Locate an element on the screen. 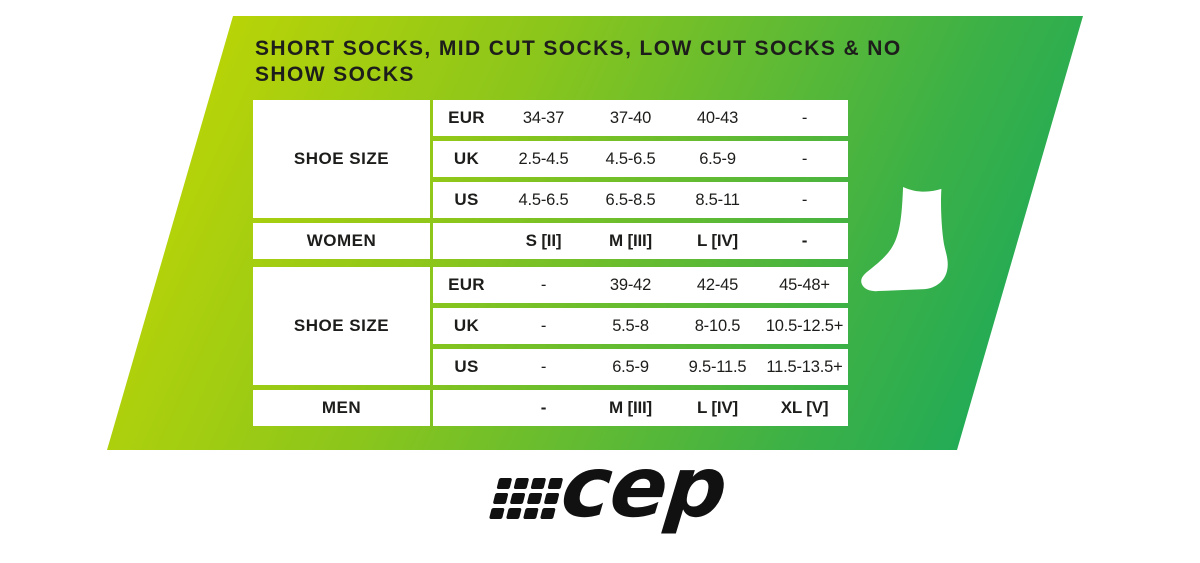 Image resolution: width=1200 pixels, height=563 pixels. men-sizes-row: - M [III] L [IV] XL [V] is located at coordinates (640, 408).